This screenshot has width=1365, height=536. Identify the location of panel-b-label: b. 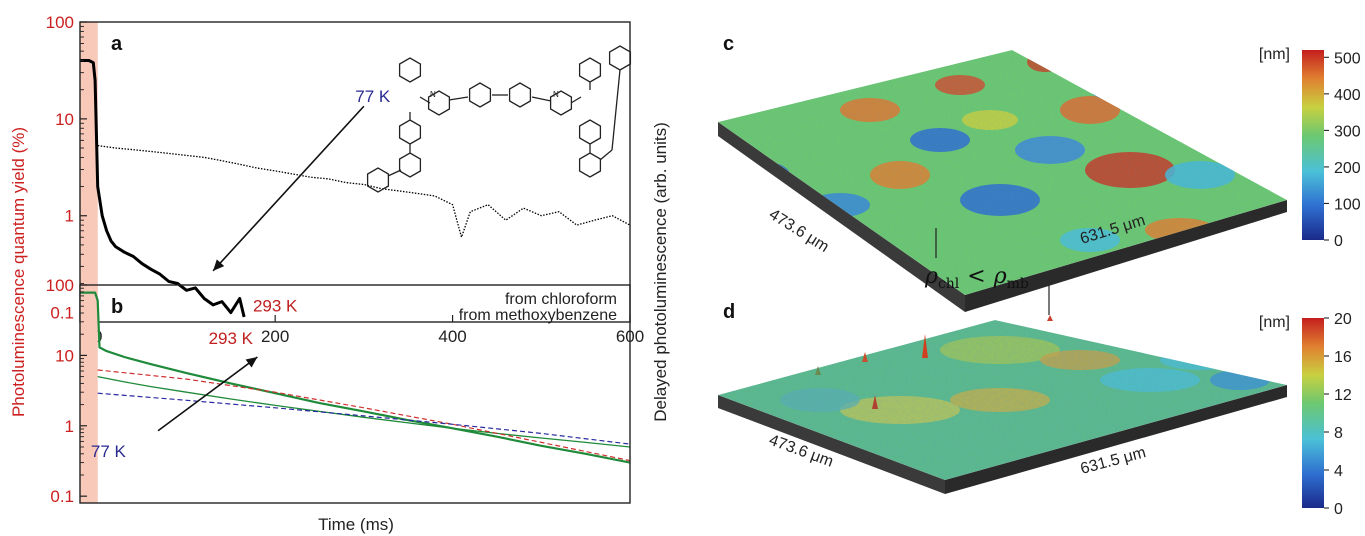
(117, 307).